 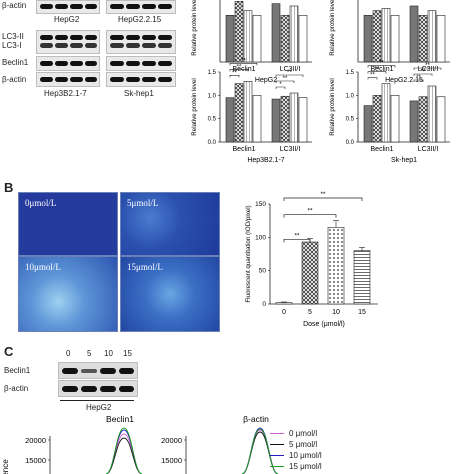 What do you see at coordinates (108, 353) in the screenshot?
I see `dose-label-10: 10` at bounding box center [108, 353].